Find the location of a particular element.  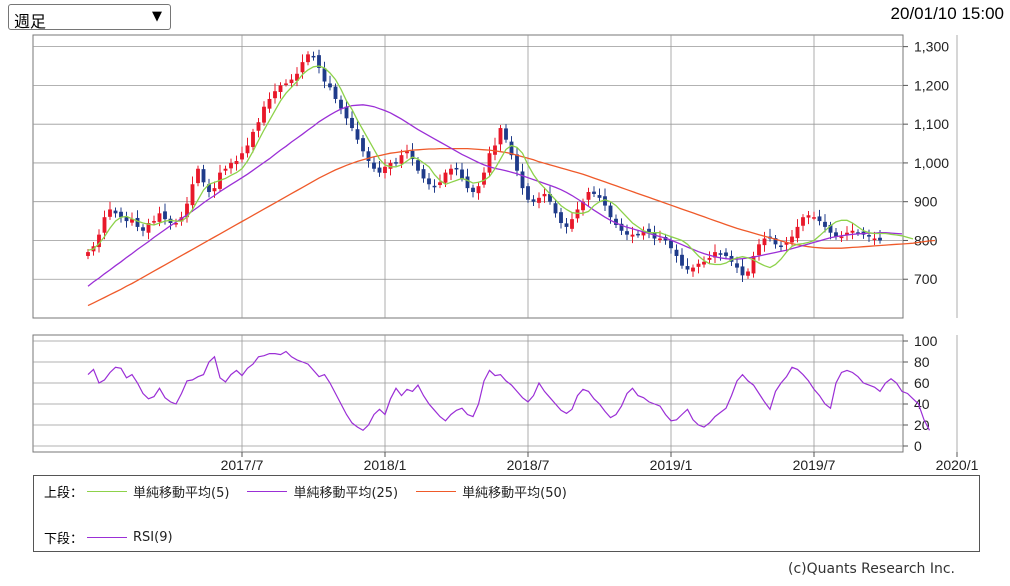

legend-rsi-line is located at coordinates (107, 537).